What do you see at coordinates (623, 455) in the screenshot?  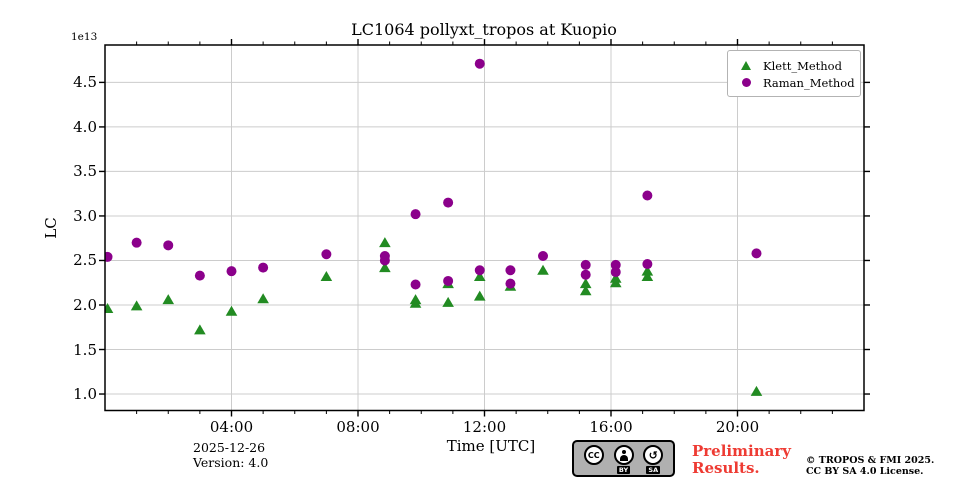 I see `person-by-icon` at bounding box center [623, 455].